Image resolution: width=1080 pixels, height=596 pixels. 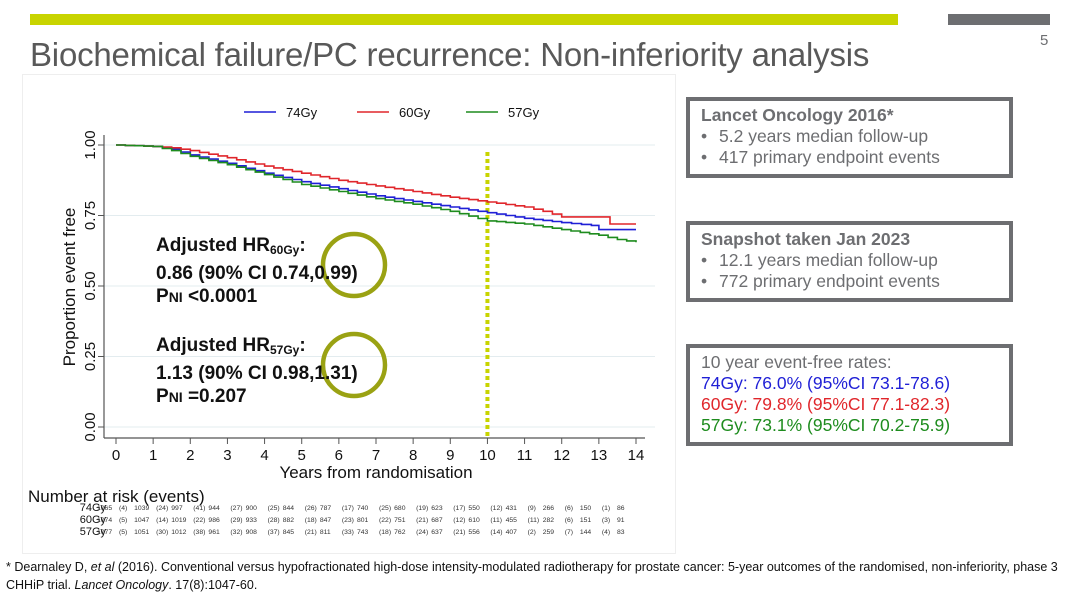 What do you see at coordinates (561, 455) in the screenshot?
I see `x-tick-label: 12` at bounding box center [561, 455].